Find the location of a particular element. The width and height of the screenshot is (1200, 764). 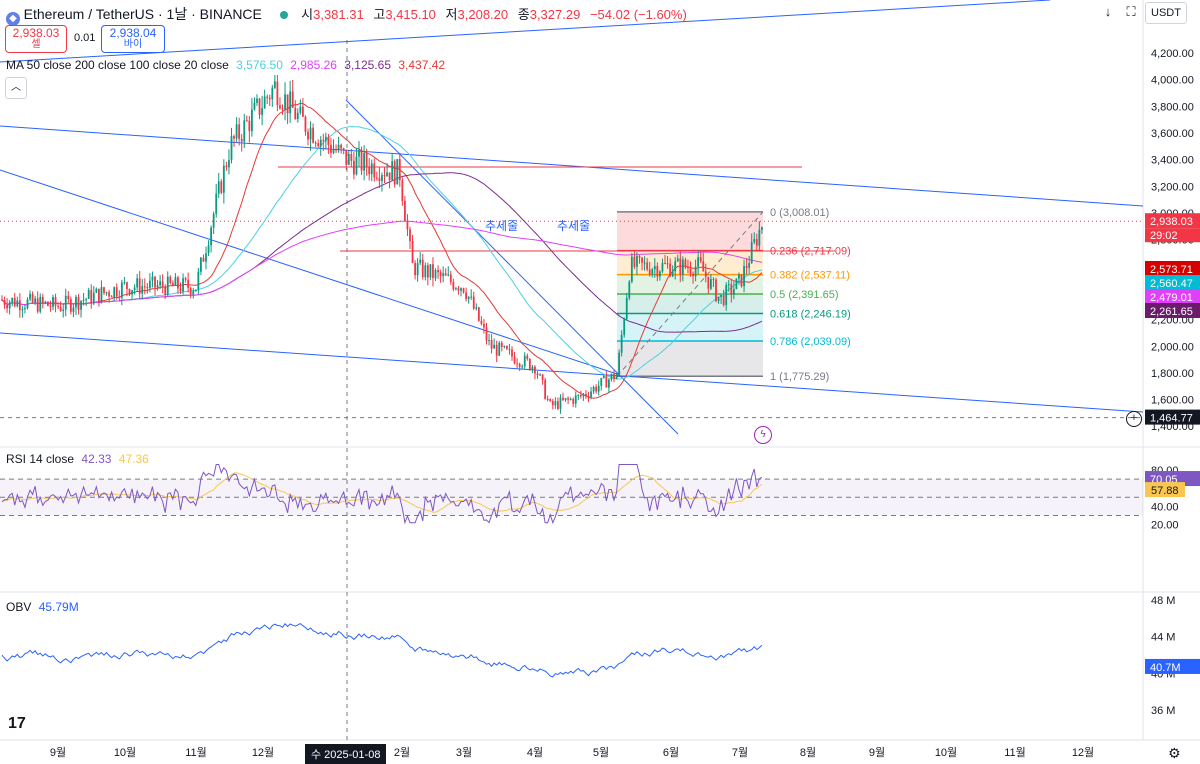

plus-circle-icon: + is located at coordinates (1134, 419).